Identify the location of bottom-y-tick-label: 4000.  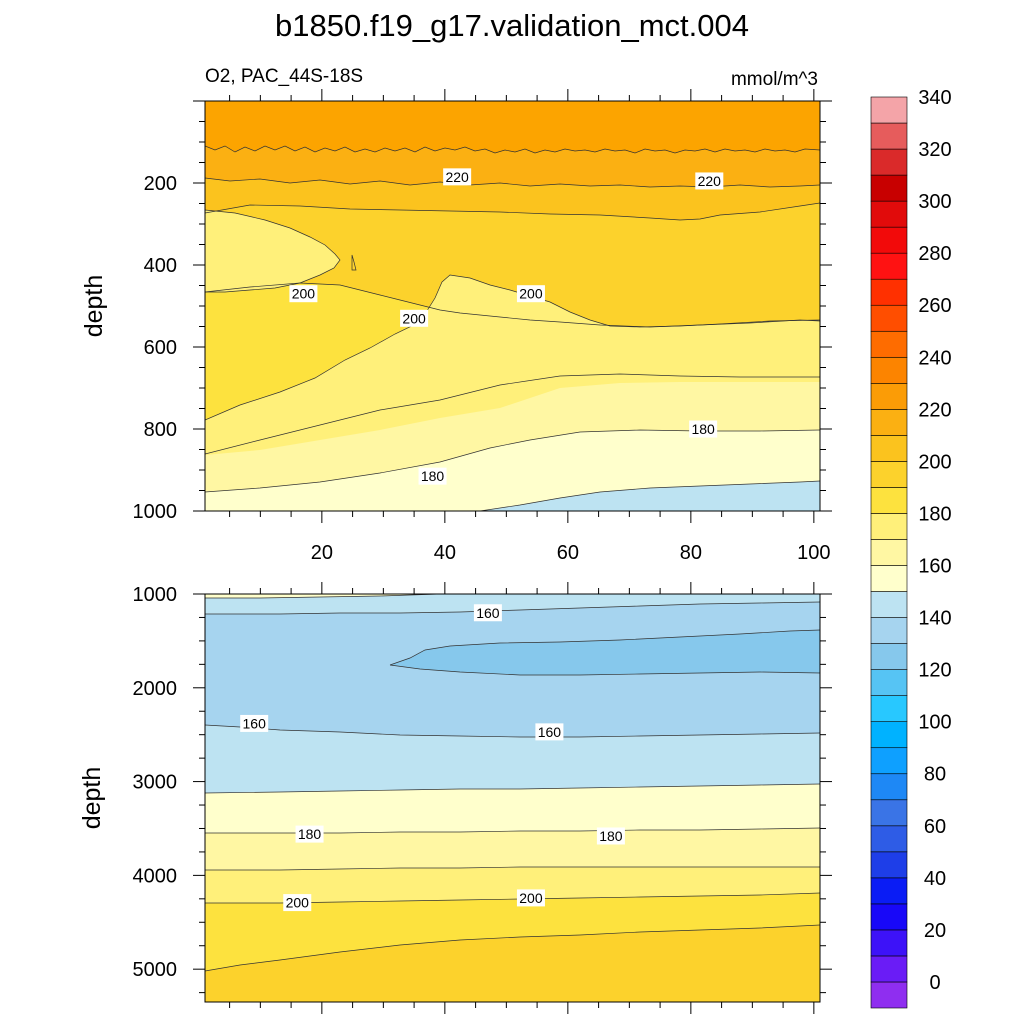
(155, 876).